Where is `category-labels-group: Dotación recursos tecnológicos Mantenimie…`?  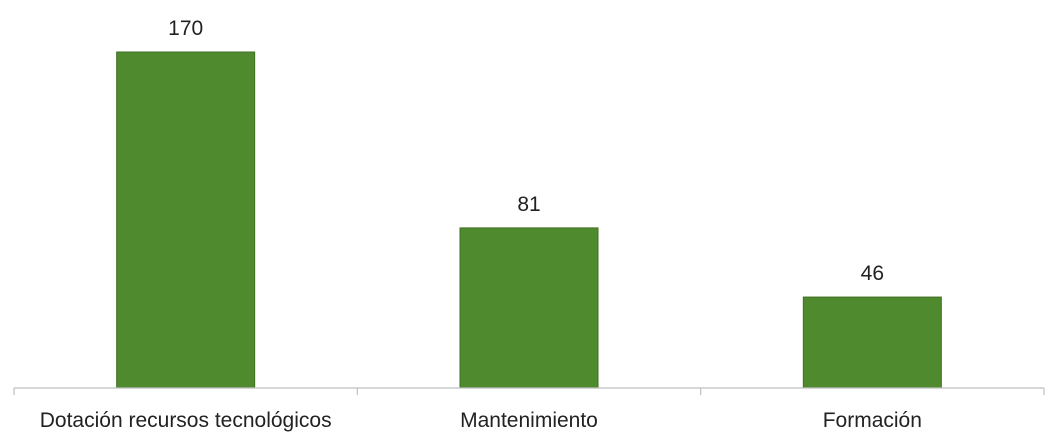
category-labels-group: Dotación recursos tecnológicos Mantenimie… is located at coordinates (481, 420).